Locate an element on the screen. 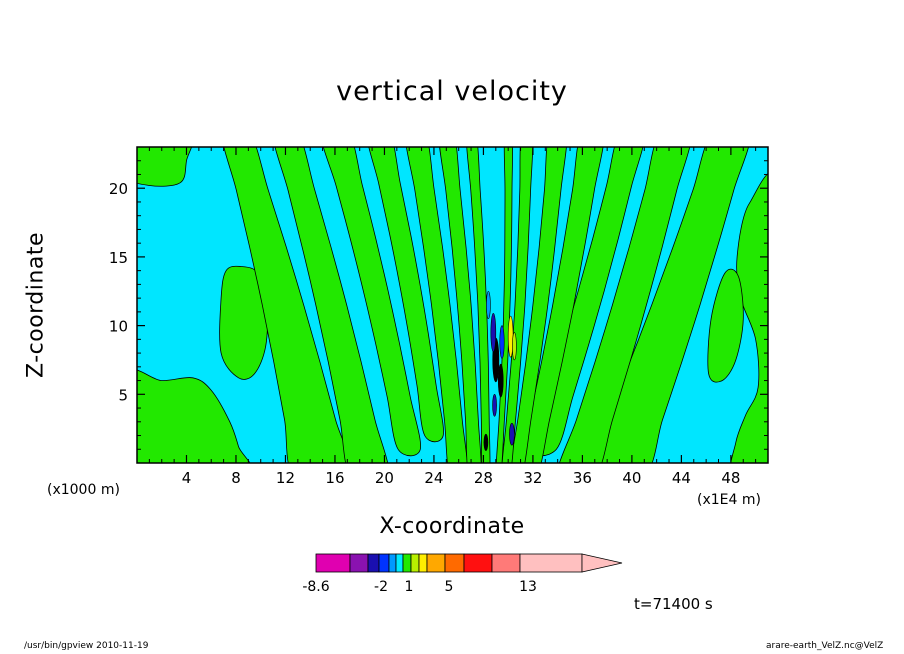 This screenshot has height=654, width=904. x-tick-label: 8 is located at coordinates (236, 478).